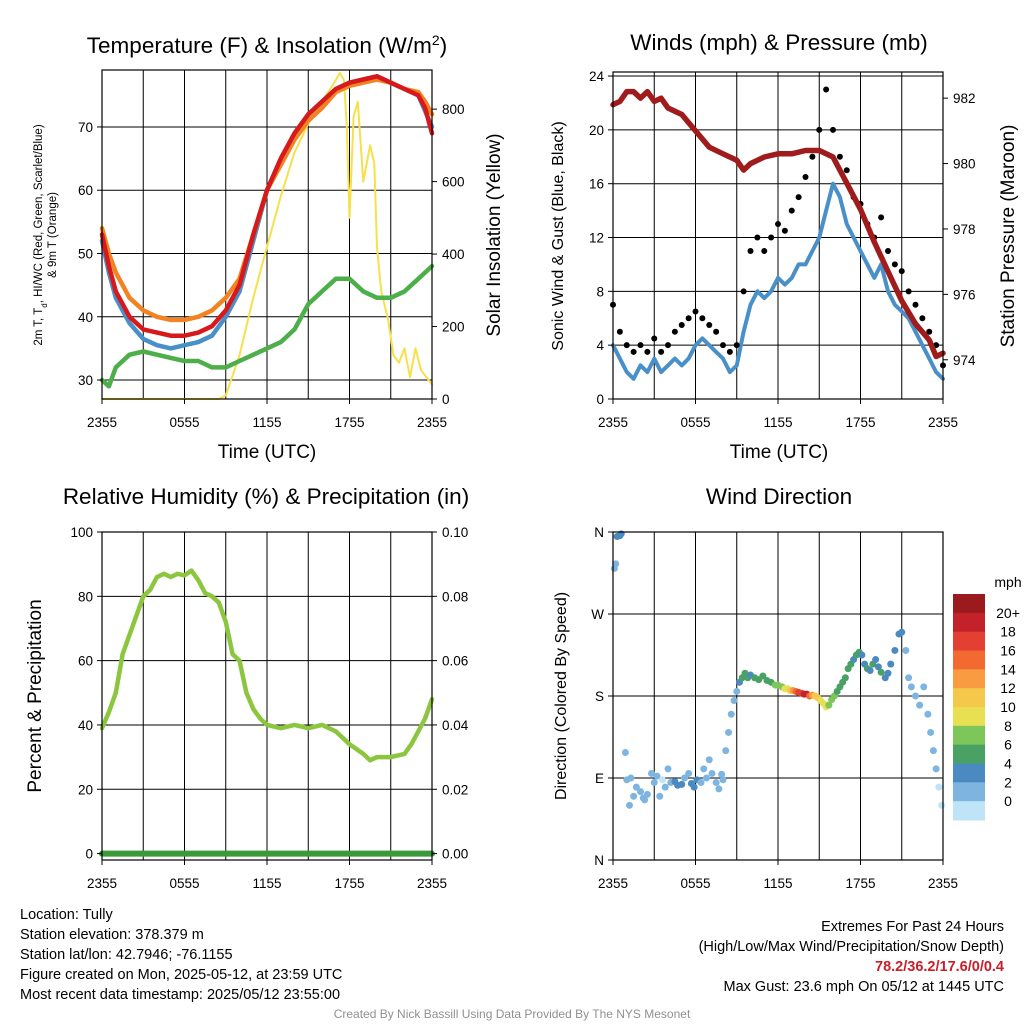 Image resolution: width=1024 pixels, height=1024 pixels. I want to click on plot-frame, so click(267, 234).